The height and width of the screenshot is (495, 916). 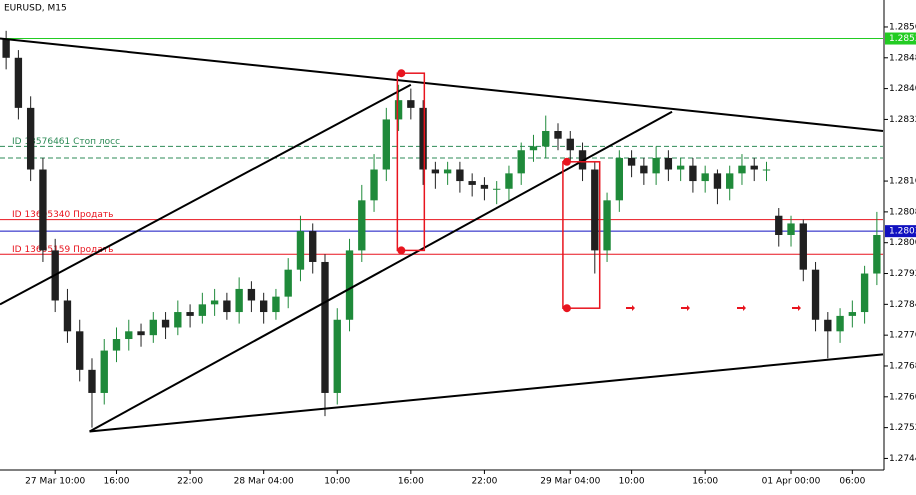 What do you see at coordinates (902, 243) in the screenshot?
I see `y-tick-label: 1.2800` at bounding box center [902, 243].